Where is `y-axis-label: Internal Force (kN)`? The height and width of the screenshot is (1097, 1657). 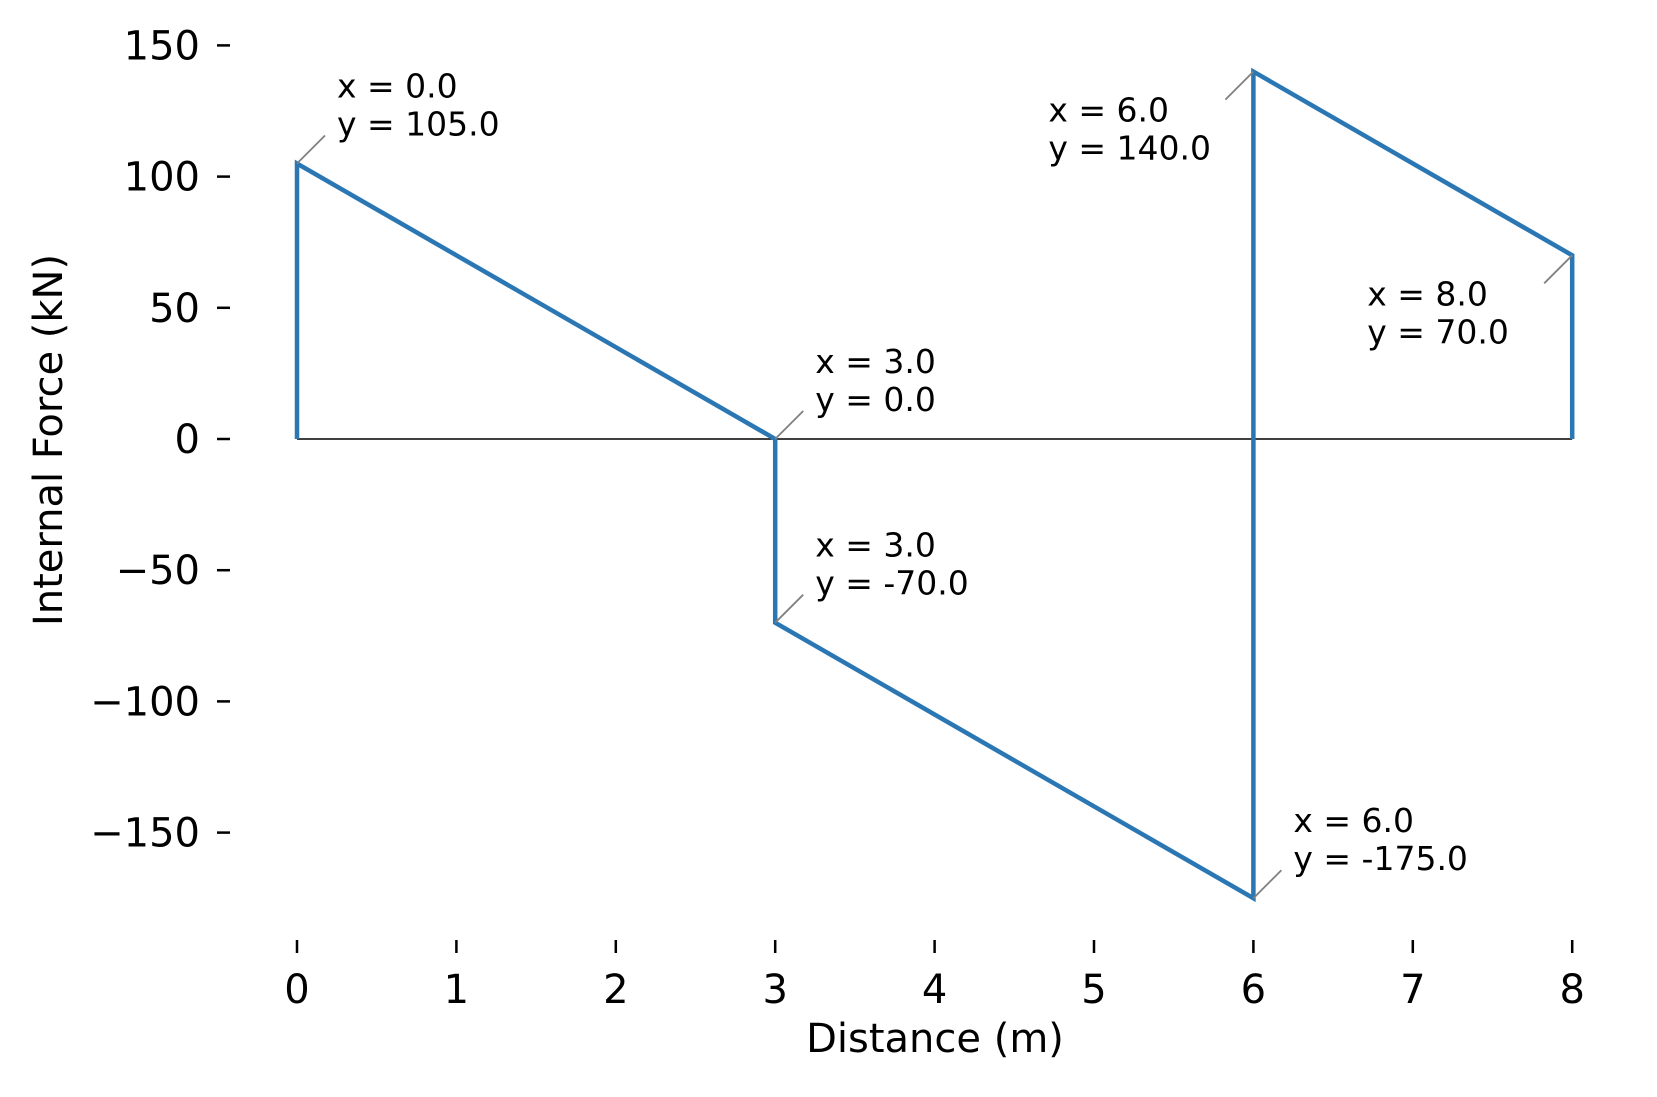 y-axis-label: Internal Force (kN) is located at coordinates (49, 440).